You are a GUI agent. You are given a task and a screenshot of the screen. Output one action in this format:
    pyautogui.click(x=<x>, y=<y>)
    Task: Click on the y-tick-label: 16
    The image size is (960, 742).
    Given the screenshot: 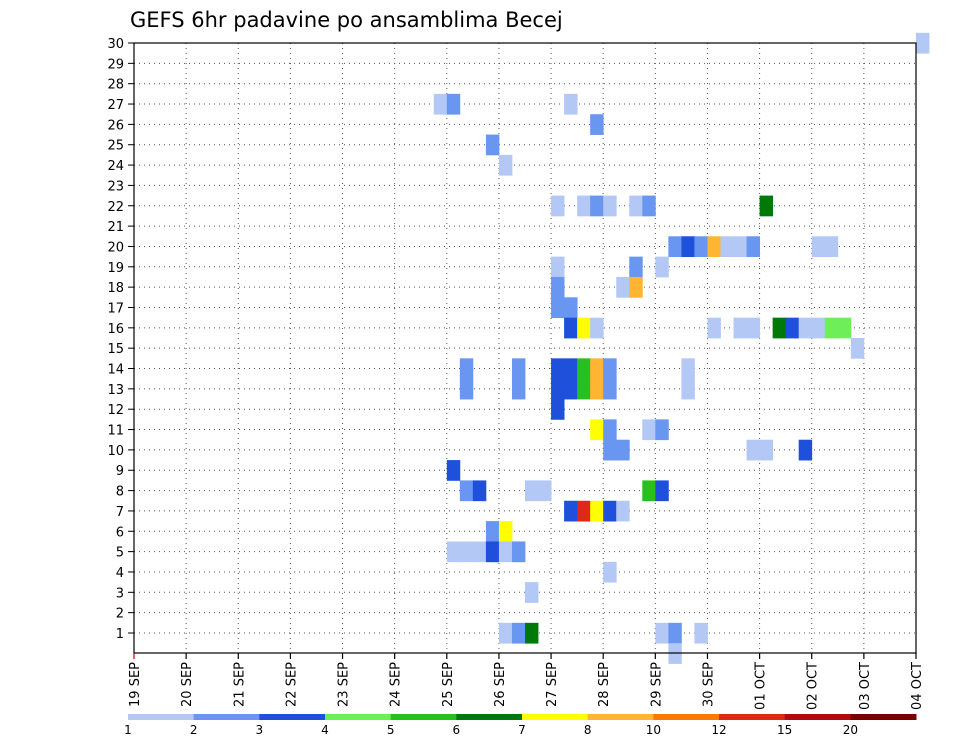 What is the action you would take?
    pyautogui.click(x=115, y=329)
    